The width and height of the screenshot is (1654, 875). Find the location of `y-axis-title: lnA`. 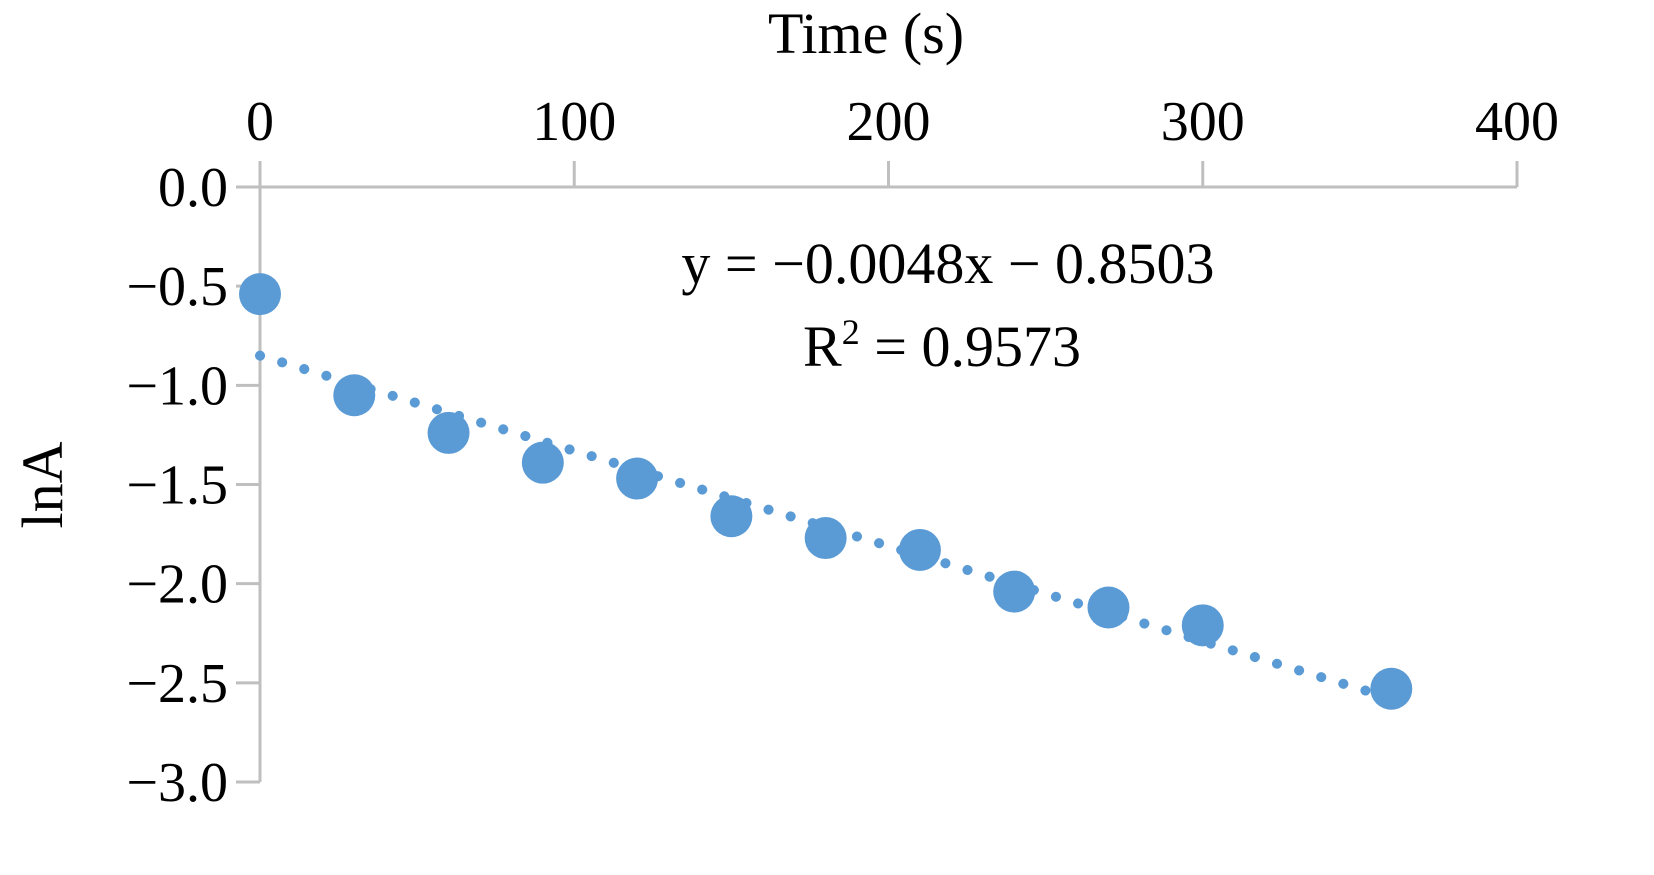

y-axis-title: lnA is located at coordinates (42, 484).